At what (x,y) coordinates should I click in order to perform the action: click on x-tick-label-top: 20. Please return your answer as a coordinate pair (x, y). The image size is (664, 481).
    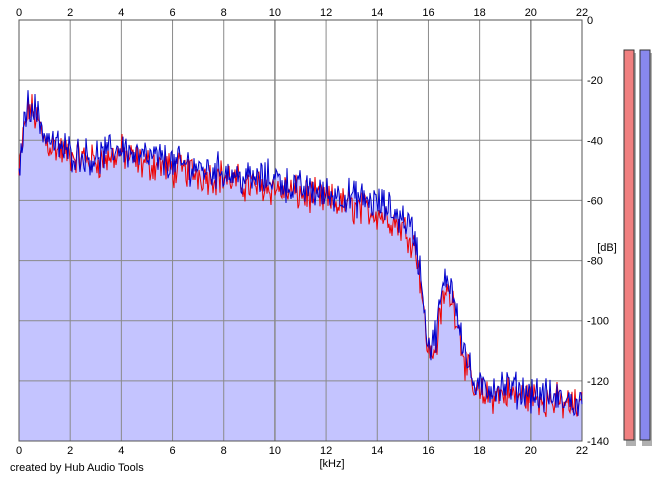
    Looking at the image, I should click on (531, 13).